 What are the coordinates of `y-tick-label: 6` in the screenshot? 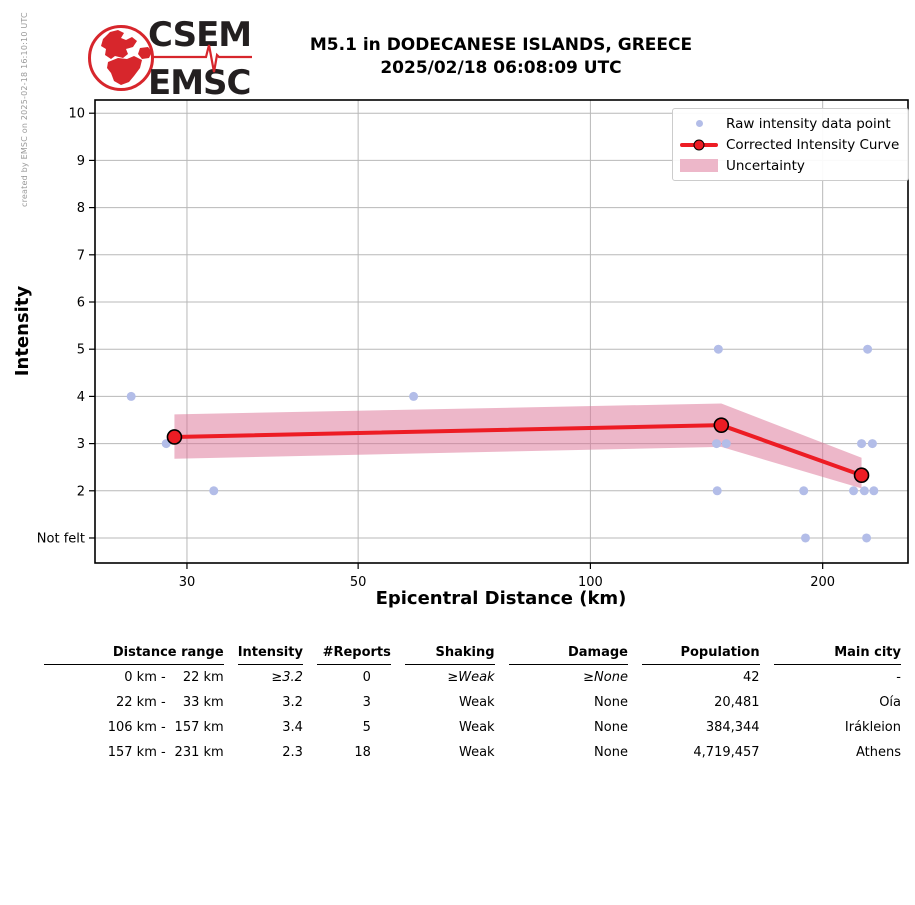 It's located at (81, 303).